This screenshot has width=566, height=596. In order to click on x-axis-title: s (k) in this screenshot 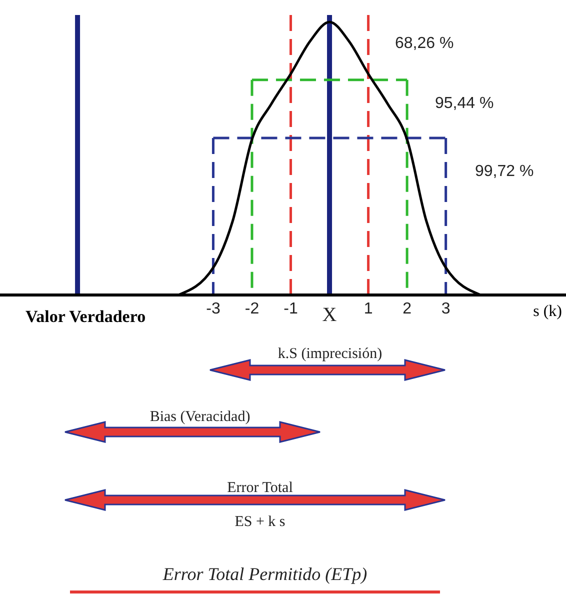, I will do `click(547, 311)`.